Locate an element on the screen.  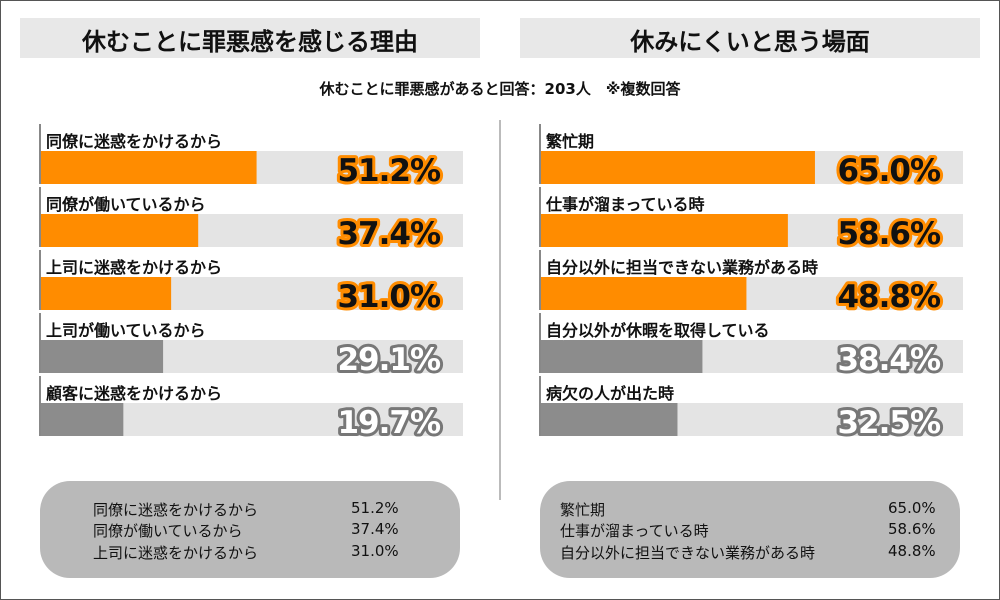
left-value-label-1: 51.2% is located at coordinates (388, 171).